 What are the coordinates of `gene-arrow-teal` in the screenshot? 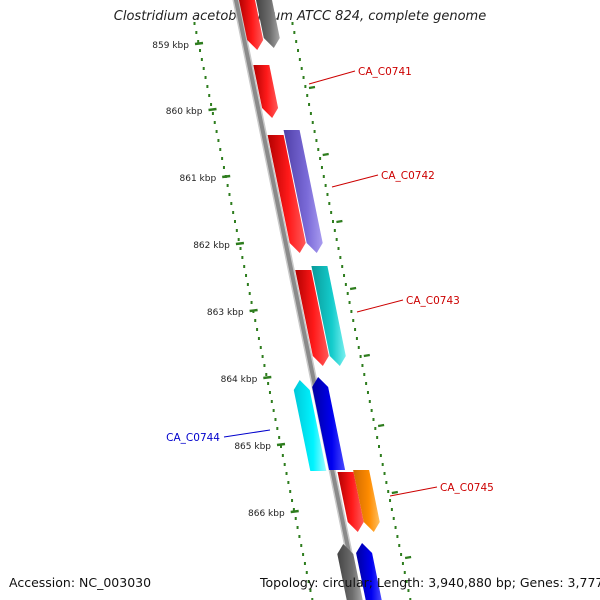 It's located at (328, 316).